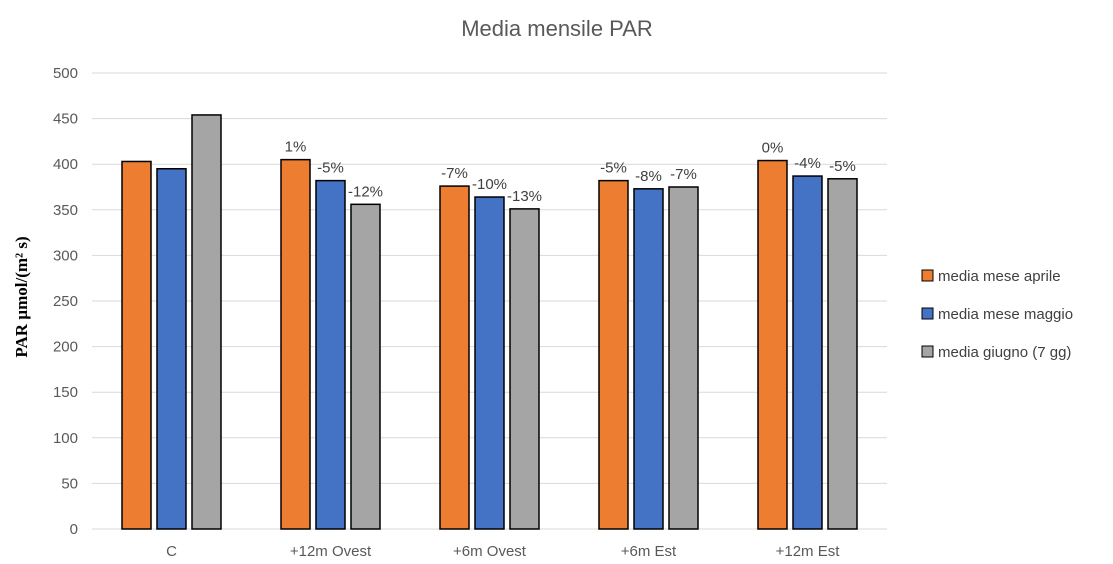  Describe the element at coordinates (649, 551) in the screenshot. I see `x-tick-label: +6m Est` at that location.